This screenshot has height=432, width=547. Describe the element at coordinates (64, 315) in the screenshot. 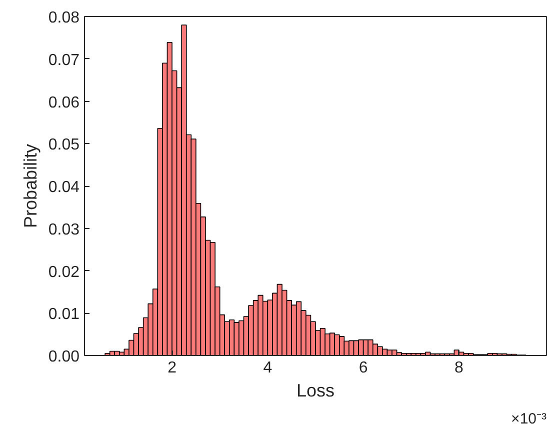

I see `y-tick-label: 0.01` at that location.